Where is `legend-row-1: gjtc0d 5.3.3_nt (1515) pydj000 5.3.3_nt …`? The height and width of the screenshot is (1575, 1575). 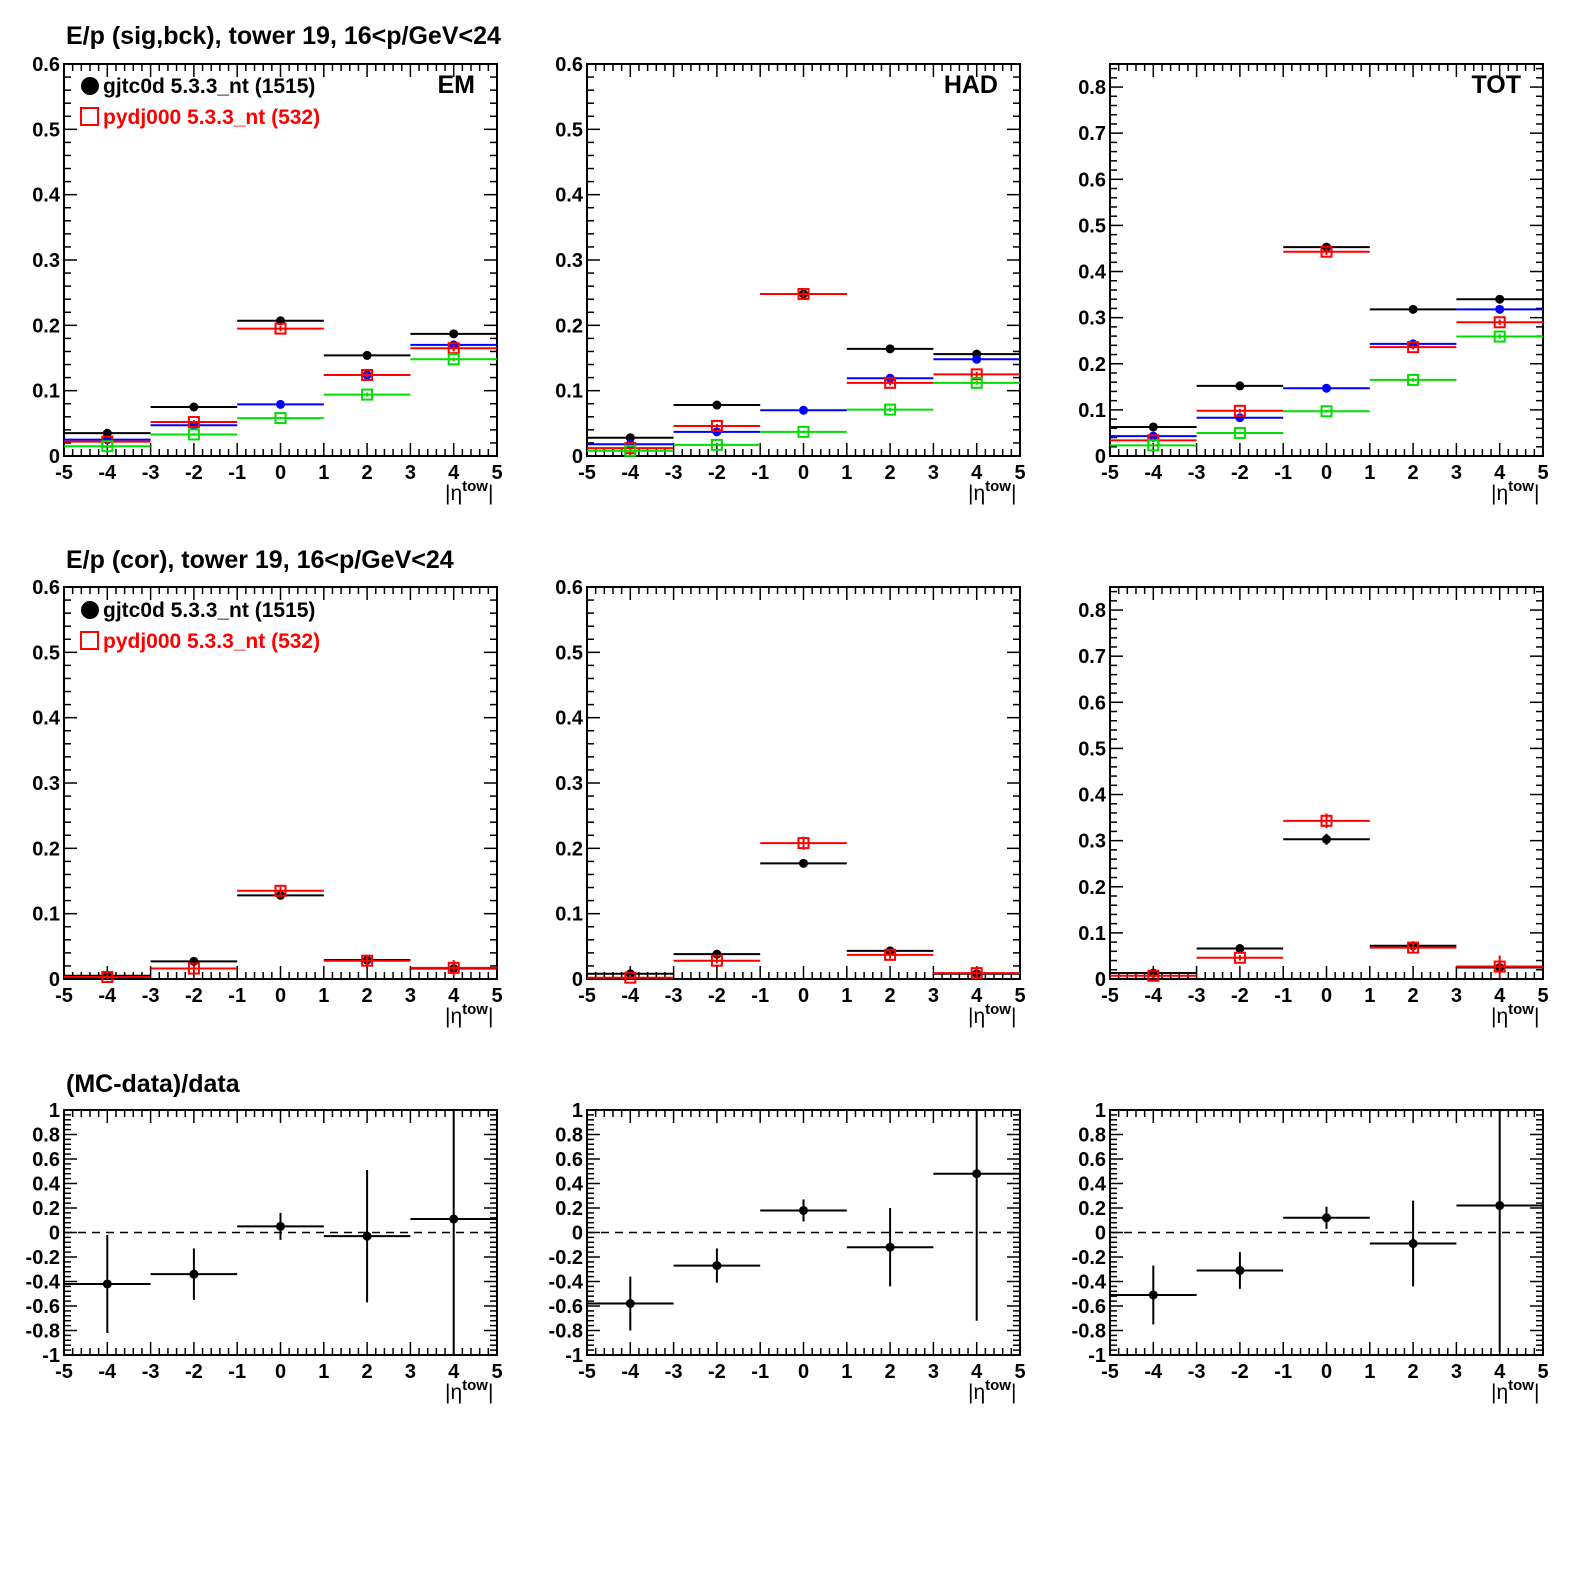 legend-row-1: gjtc0d 5.3.3_nt (1515) pydj000 5.3.3_nt … is located at coordinates (200, 102).